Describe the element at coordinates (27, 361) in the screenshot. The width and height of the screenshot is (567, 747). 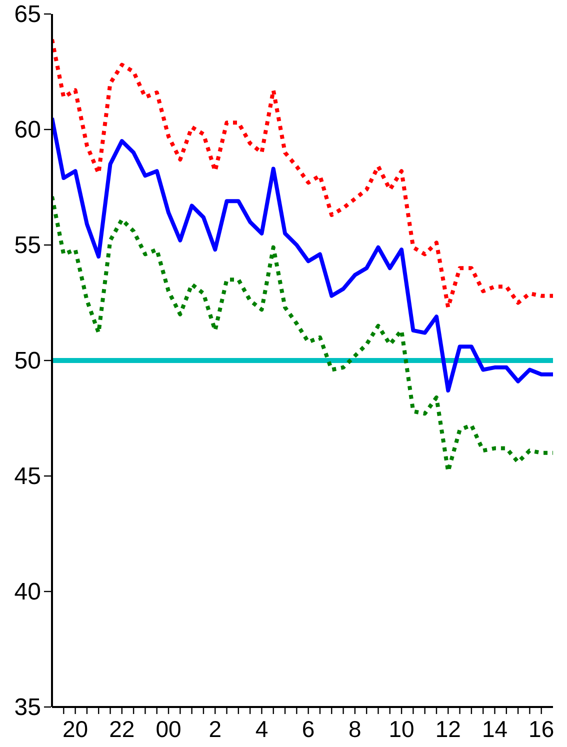
I see `y-tick-label: 50` at that location.